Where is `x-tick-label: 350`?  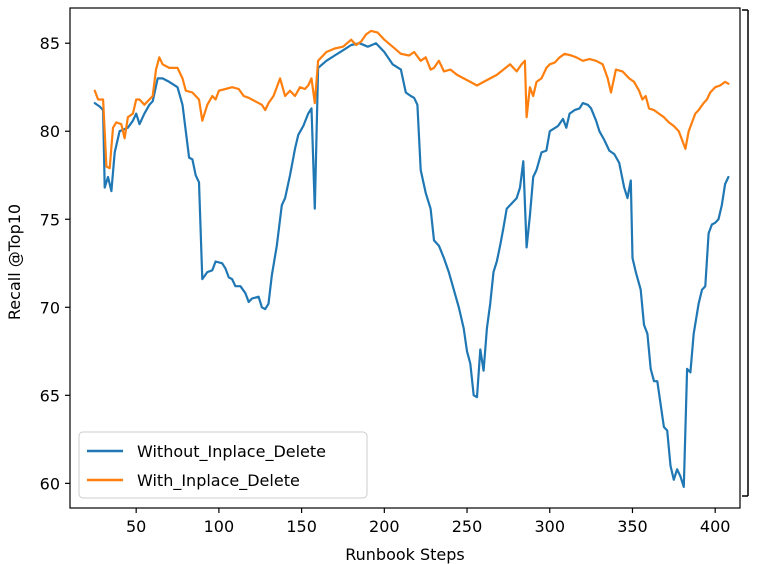 x-tick-label: 350 is located at coordinates (632, 526).